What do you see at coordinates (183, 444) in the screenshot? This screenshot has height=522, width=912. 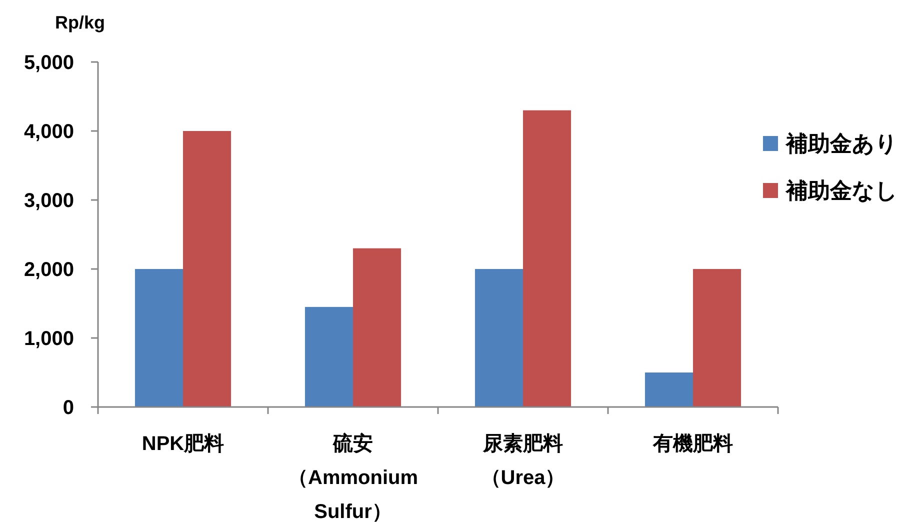 I see `x-tick-label: NPK肥料` at bounding box center [183, 444].